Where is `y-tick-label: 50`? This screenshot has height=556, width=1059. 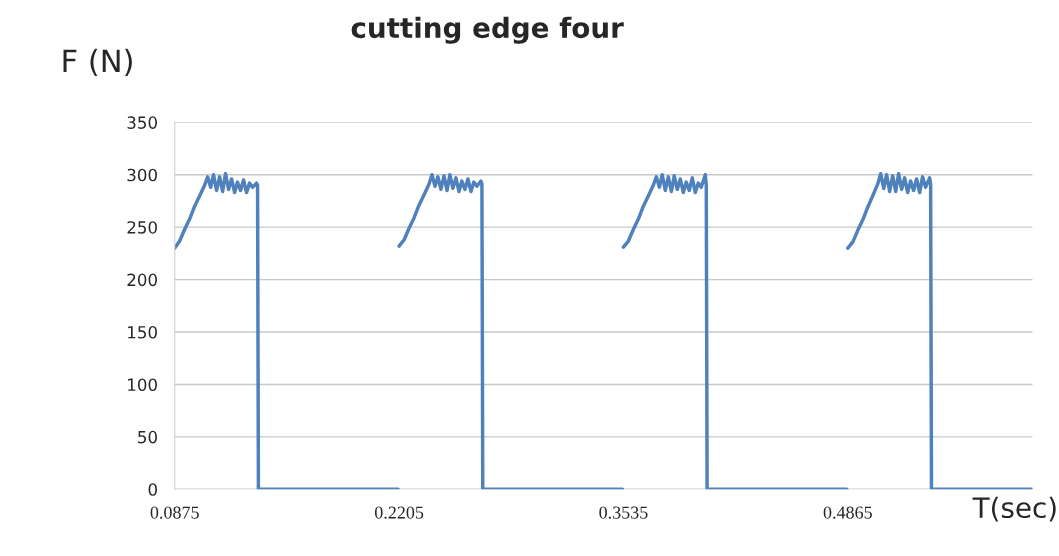 y-tick-label: 50 is located at coordinates (147, 437).